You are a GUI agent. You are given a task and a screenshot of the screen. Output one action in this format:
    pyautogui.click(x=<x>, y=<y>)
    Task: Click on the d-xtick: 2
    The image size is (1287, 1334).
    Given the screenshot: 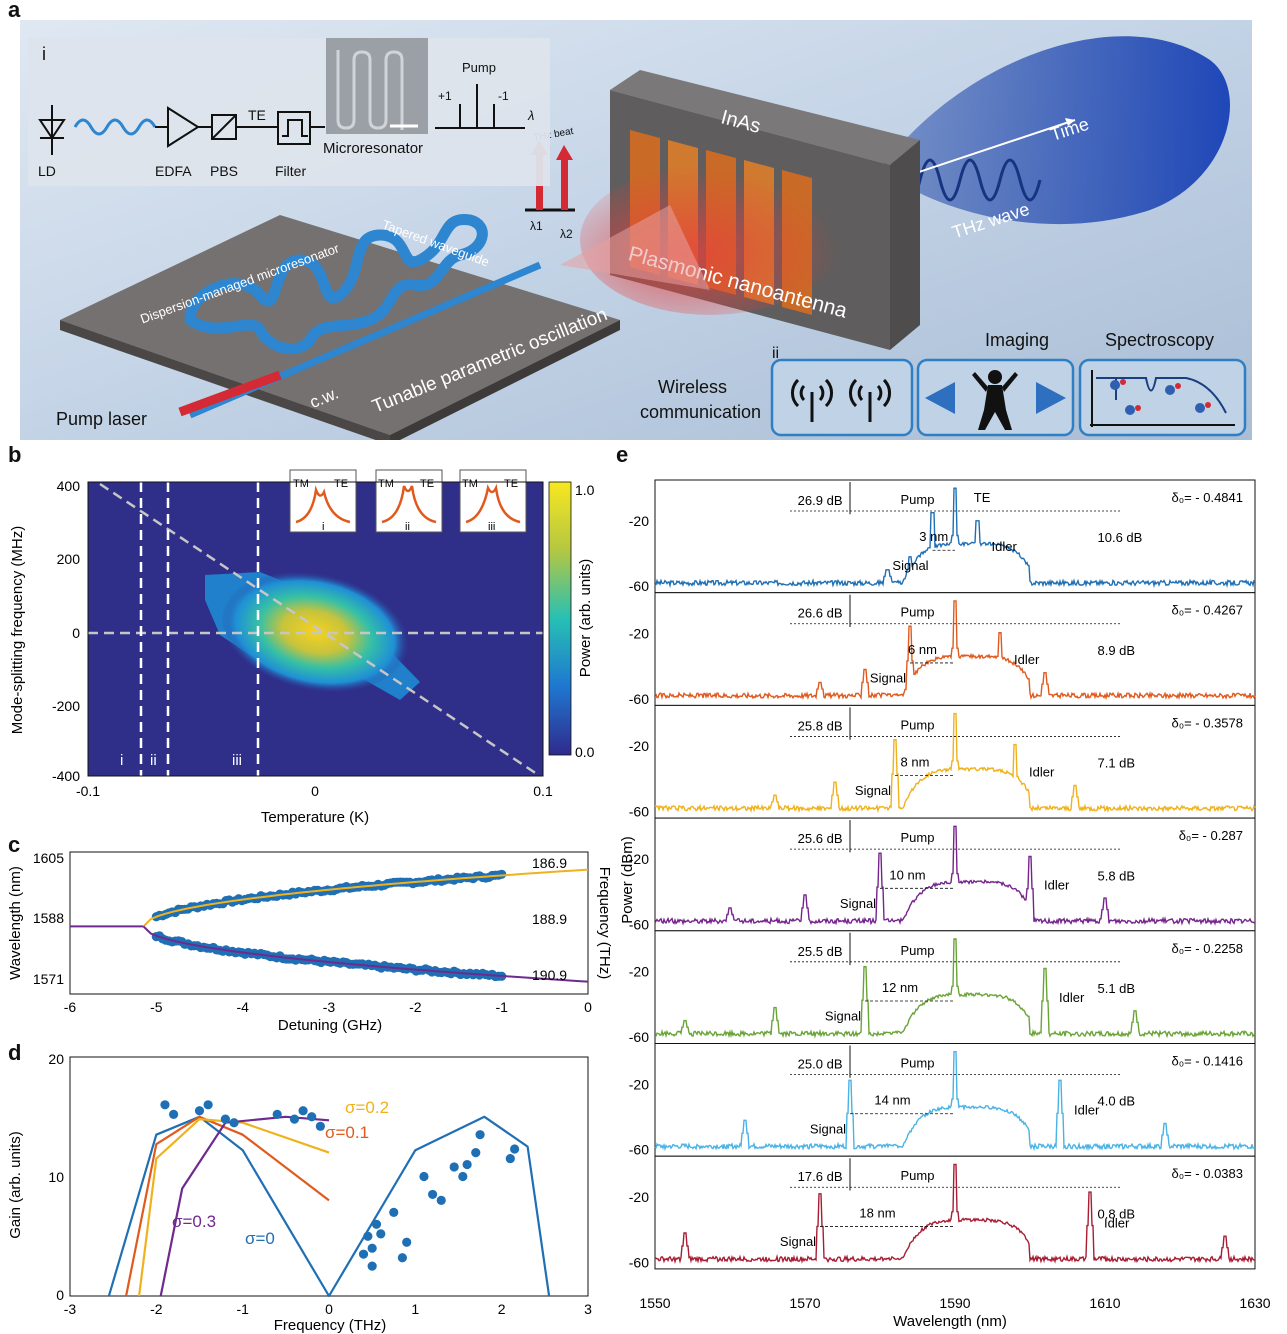 What is the action you would take?
    pyautogui.click(x=502, y=1309)
    